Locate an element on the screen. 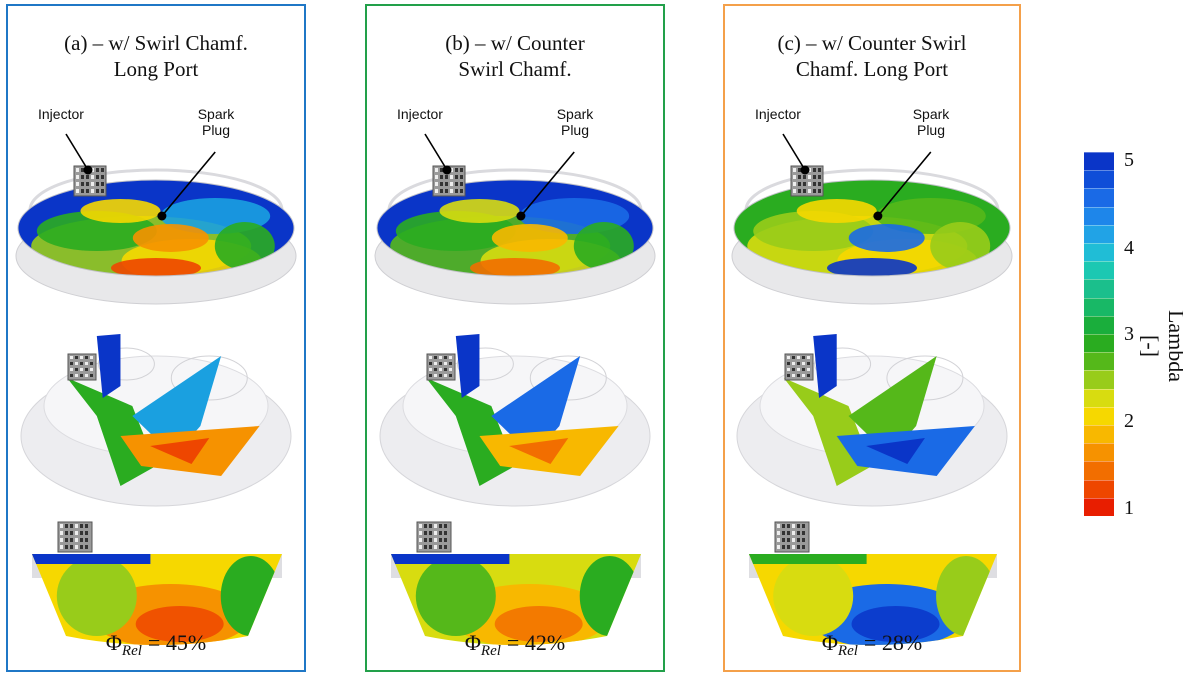 This screenshot has width=1183, height=676. colorbar-title: Lambda [-] is located at coordinates (1160, 346).